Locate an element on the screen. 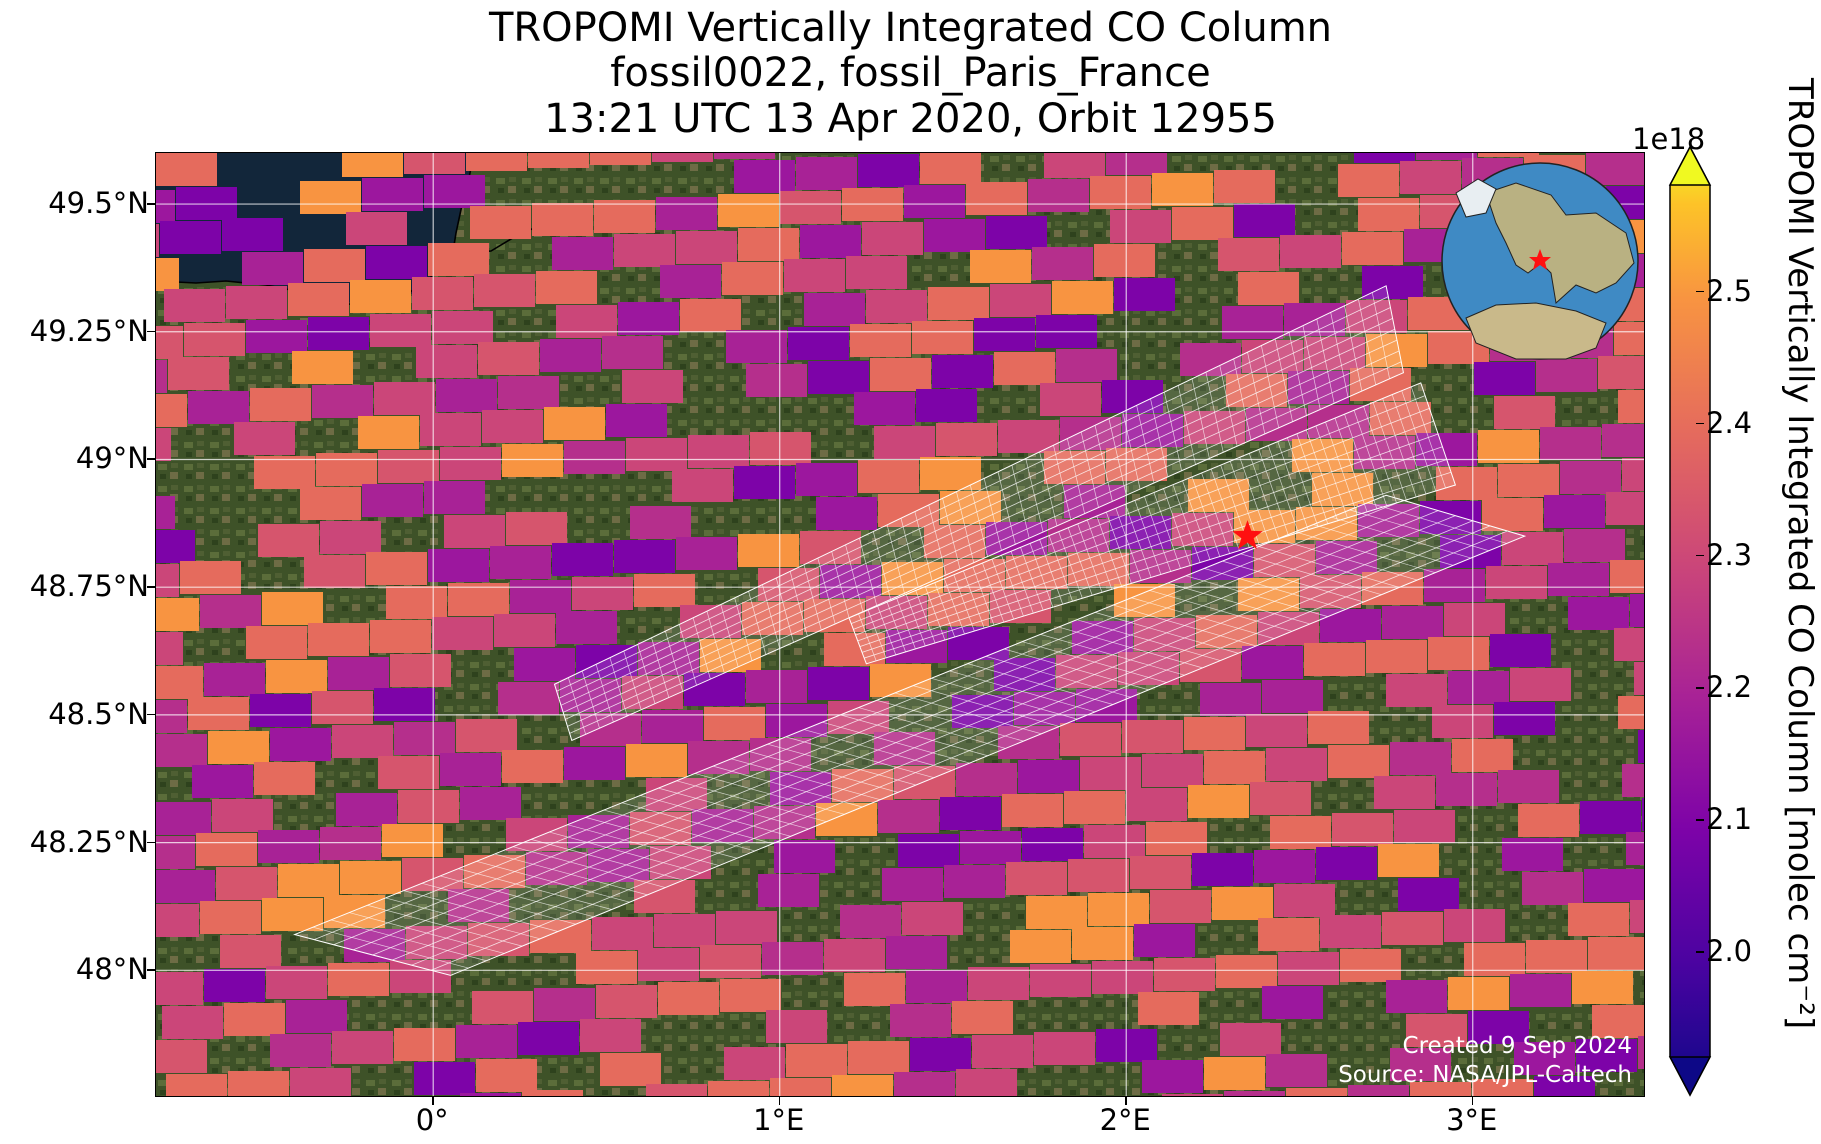  lat-tick-label: 49°N is located at coordinates (112, 458).